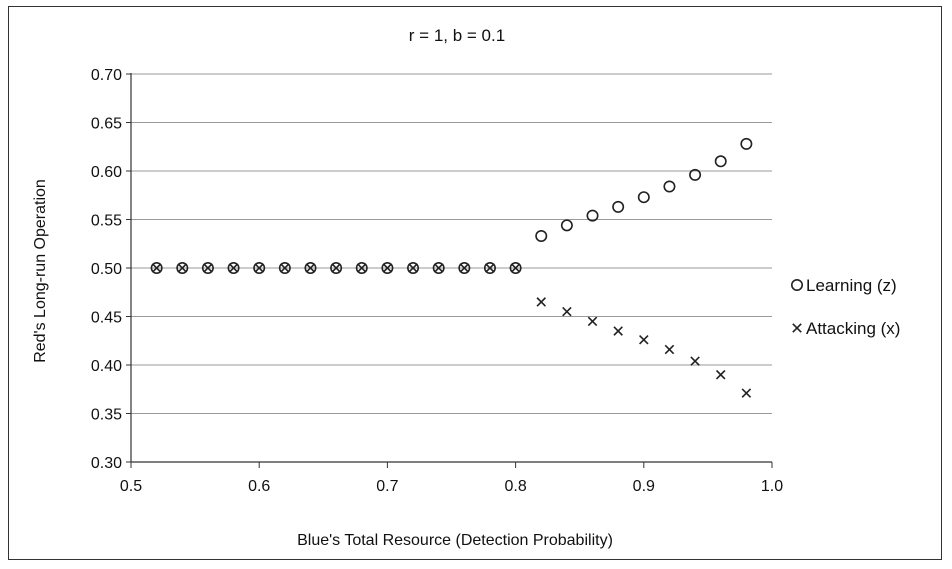 The height and width of the screenshot is (569, 952). I want to click on x-tick-label: 0.6, so click(259, 486).